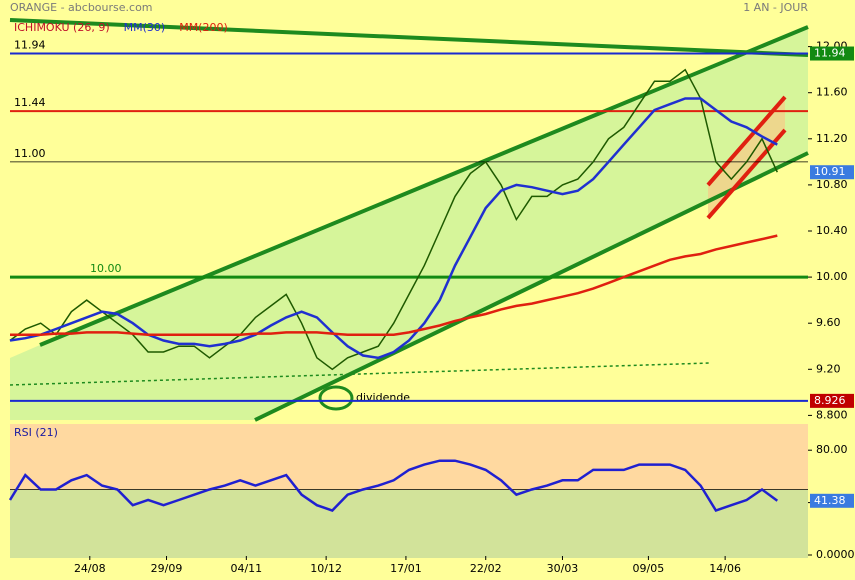 The width and height of the screenshot is (855, 580). What do you see at coordinates (167, 568) in the screenshot?
I see `x-tick-label: 29/09` at bounding box center [167, 568].